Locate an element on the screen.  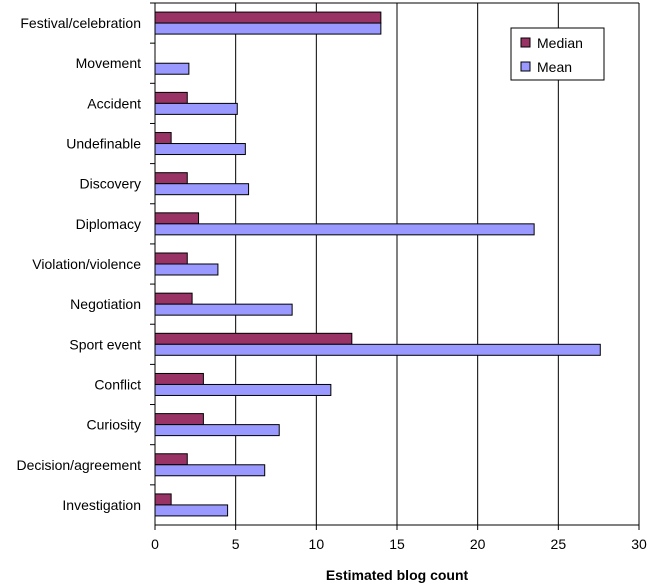
x-tick-label: 10 is located at coordinates (317, 544).